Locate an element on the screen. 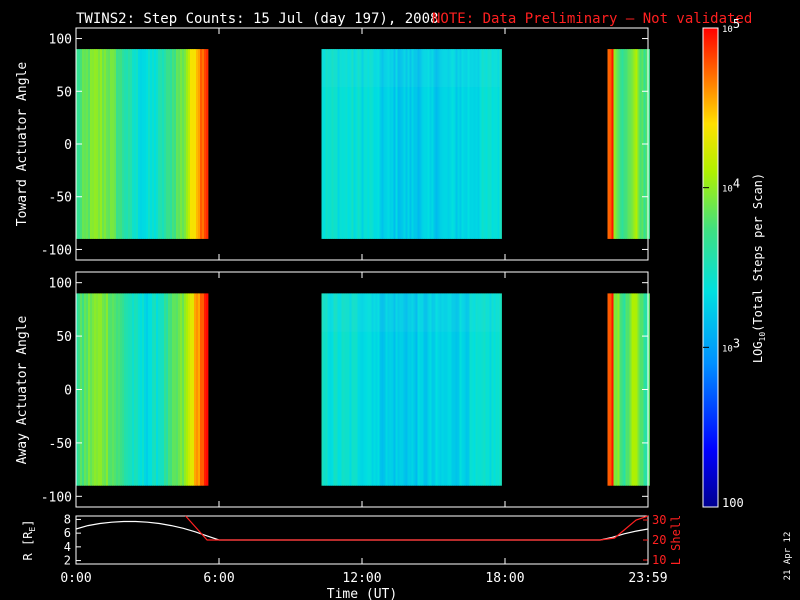 The image size is (800, 600). radius-tick-label: 6 is located at coordinates (67, 533).